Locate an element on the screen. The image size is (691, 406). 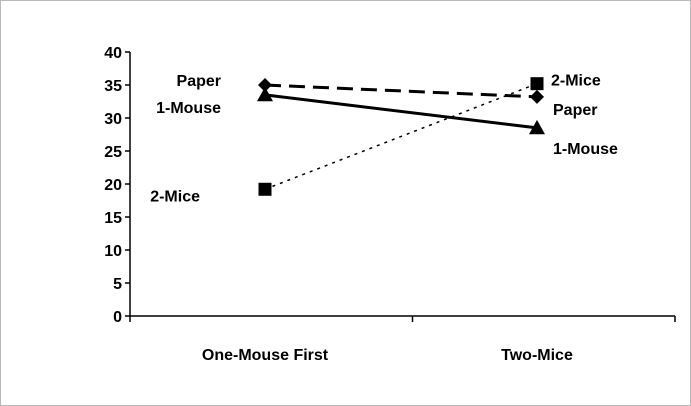
y-tick-label: 15 is located at coordinates (113, 218).